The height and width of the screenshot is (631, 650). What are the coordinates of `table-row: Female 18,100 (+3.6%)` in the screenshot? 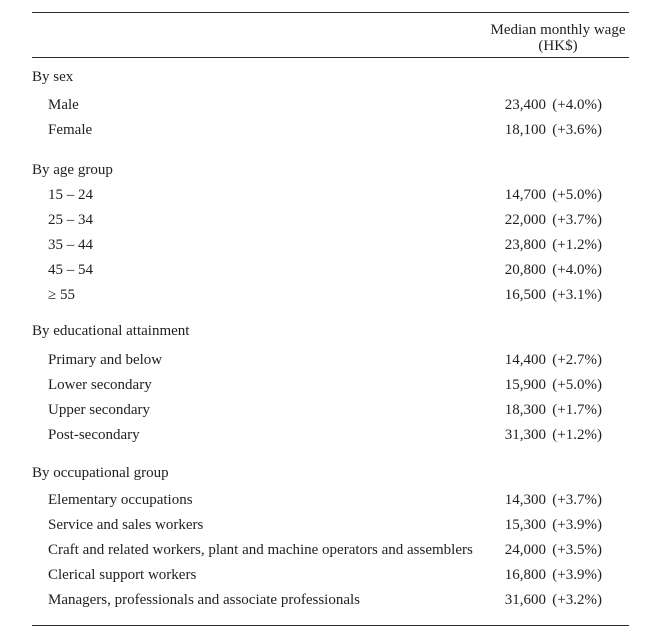 It's located at (330, 130).